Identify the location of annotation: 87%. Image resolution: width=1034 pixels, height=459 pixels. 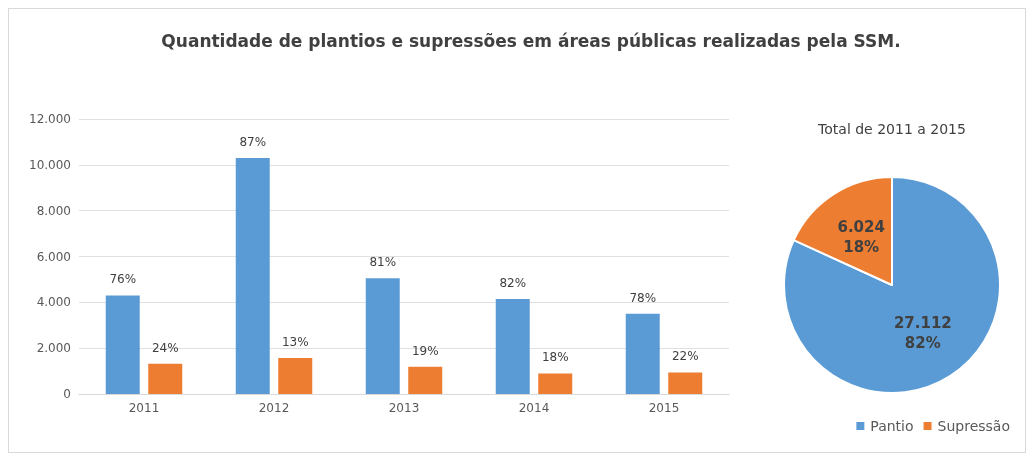
(253, 141).